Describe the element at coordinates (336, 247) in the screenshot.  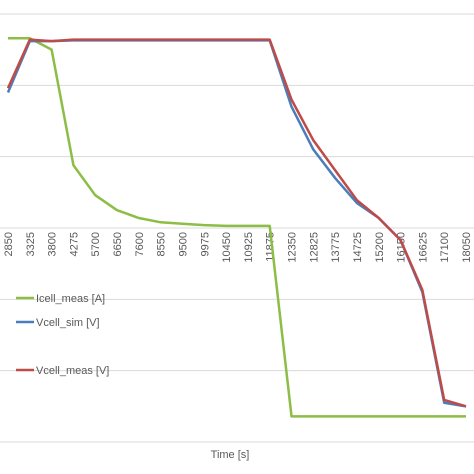
I see `x-tick-label: 13775` at that location.